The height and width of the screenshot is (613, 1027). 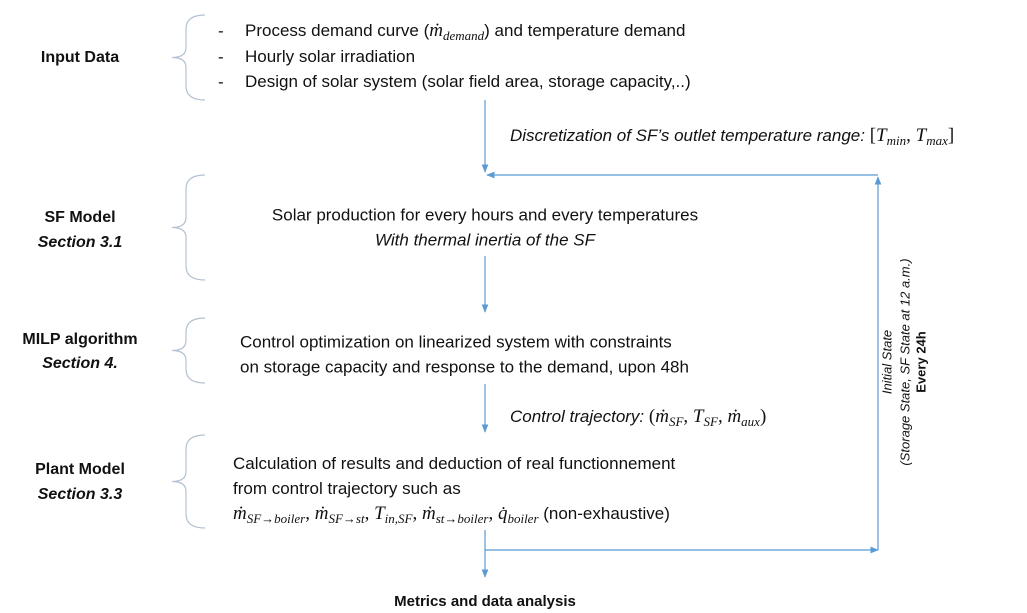 What do you see at coordinates (584, 30) in the screenshot?
I see `text-segment: ) and temperature demand` at bounding box center [584, 30].